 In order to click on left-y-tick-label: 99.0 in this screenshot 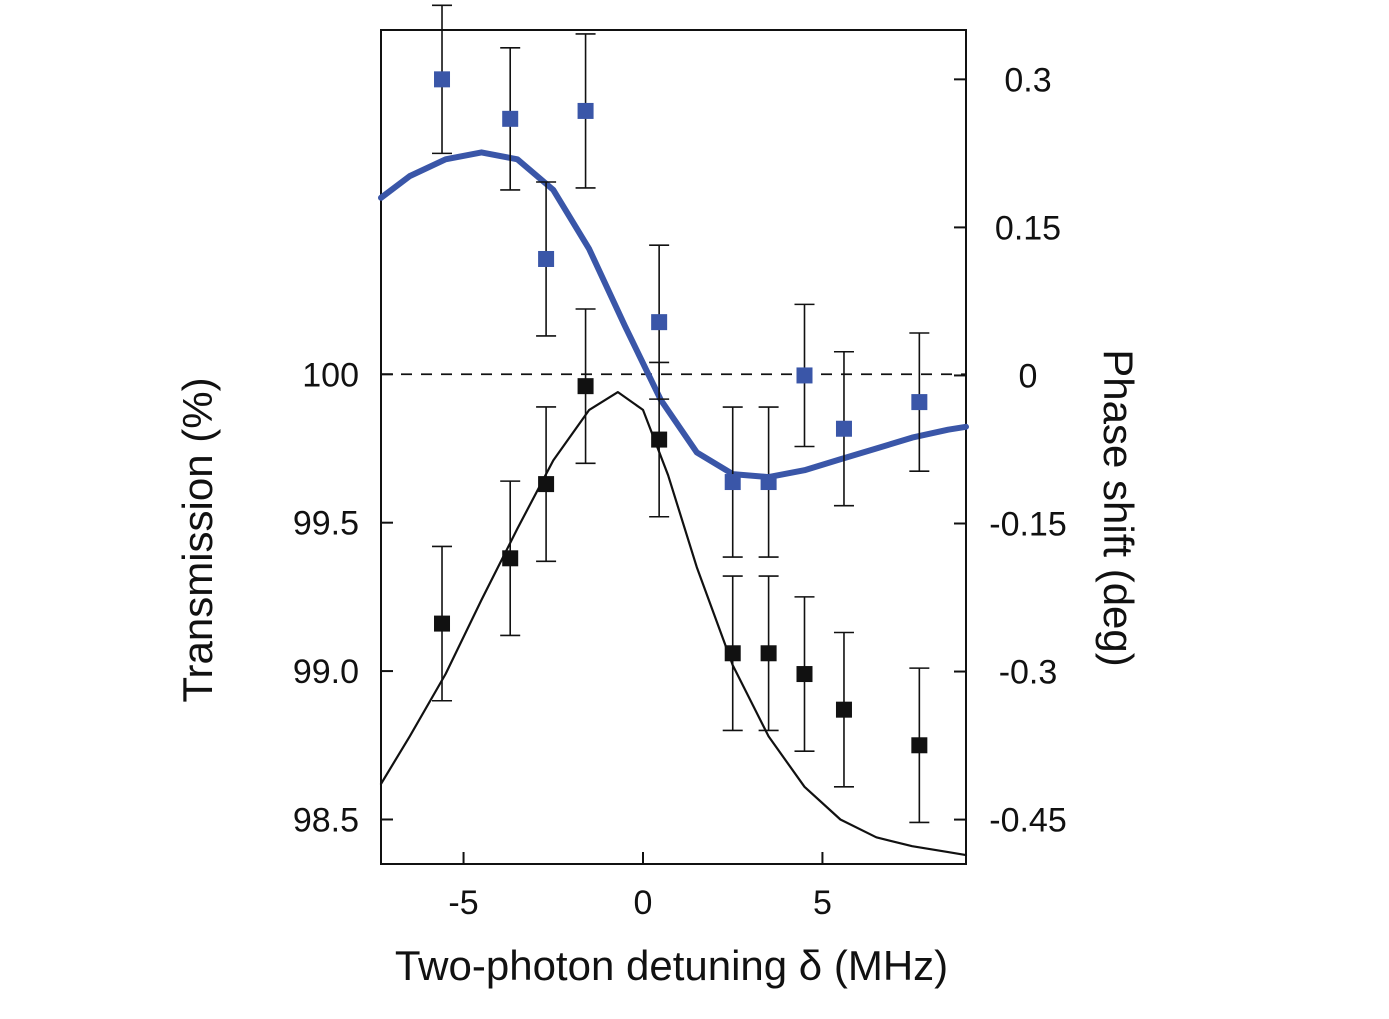, I will do `click(326, 672)`.